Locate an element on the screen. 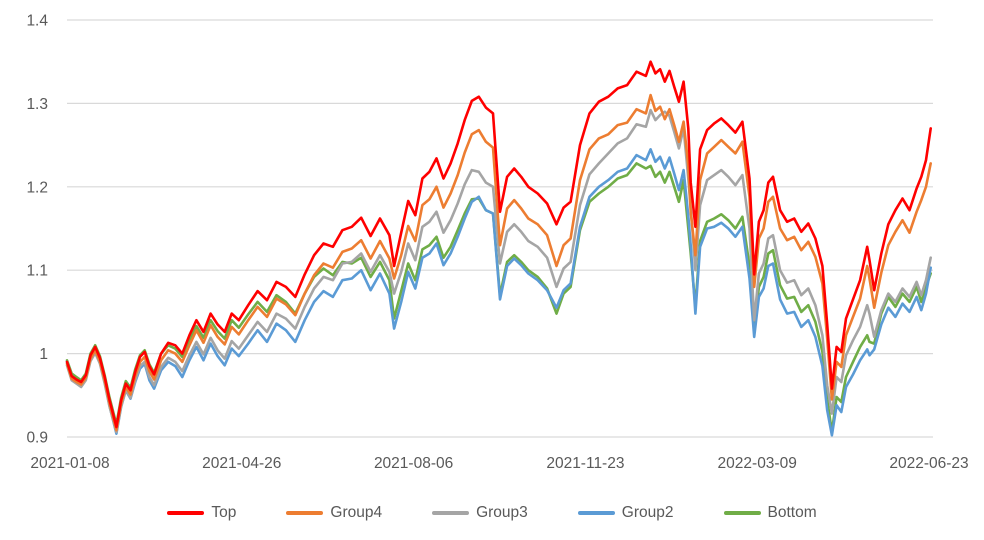 The width and height of the screenshot is (984, 540). x-tick-label: 2021-04-26 is located at coordinates (241, 463).